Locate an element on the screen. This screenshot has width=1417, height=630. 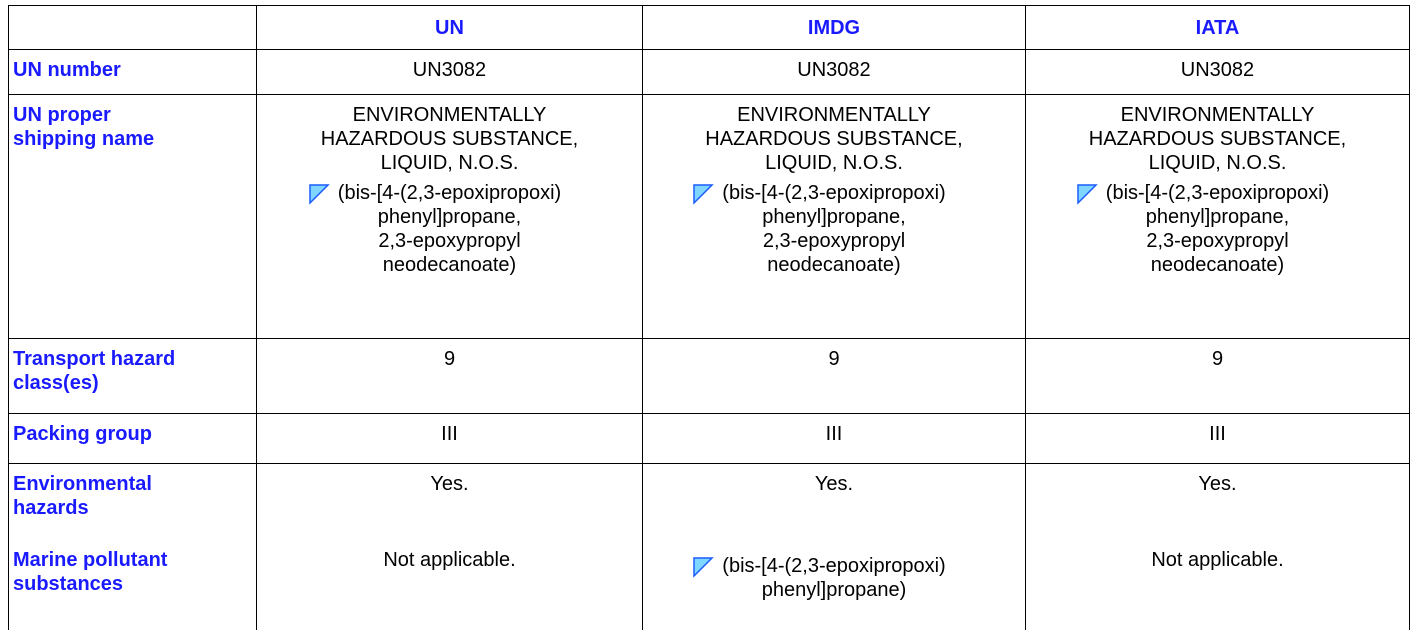
table-row: Environmental hazards Yes. Yes. Yes. is located at coordinates (709, 501).